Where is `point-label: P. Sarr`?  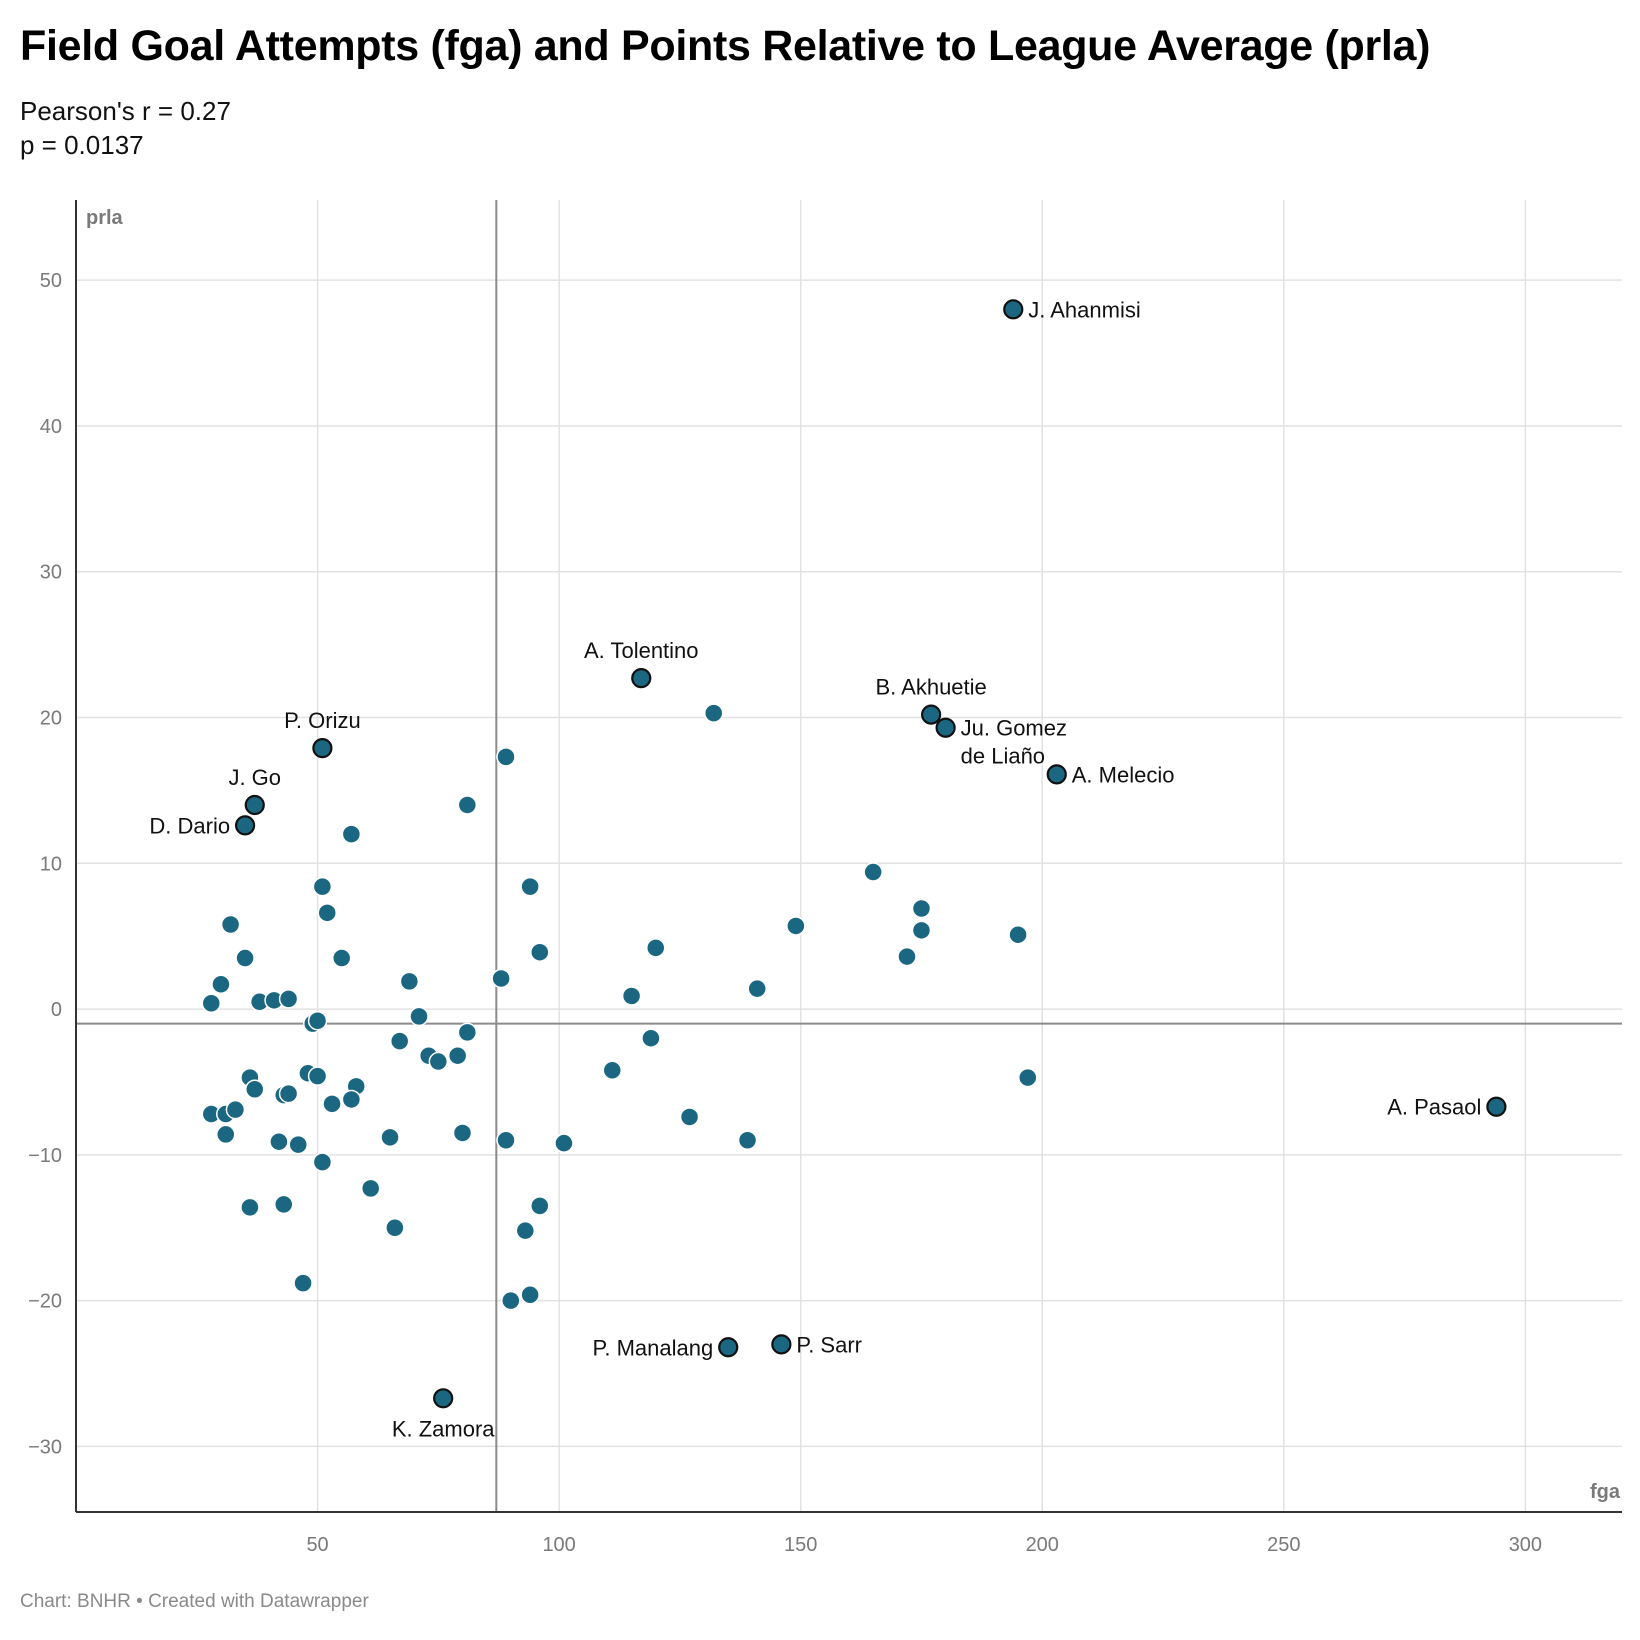
point-label: P. Sarr is located at coordinates (829, 1344).